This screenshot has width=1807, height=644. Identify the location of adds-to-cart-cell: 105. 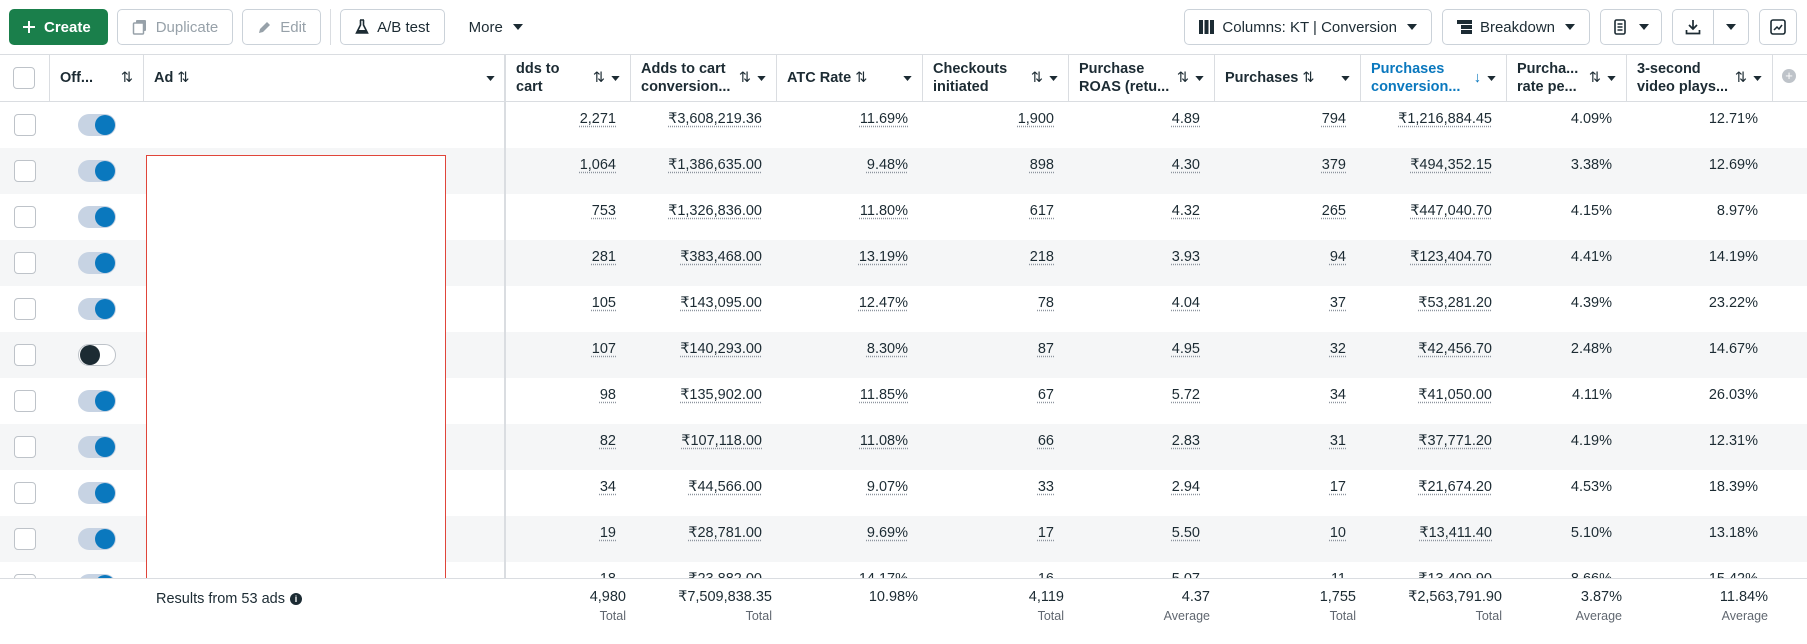
(566, 309).